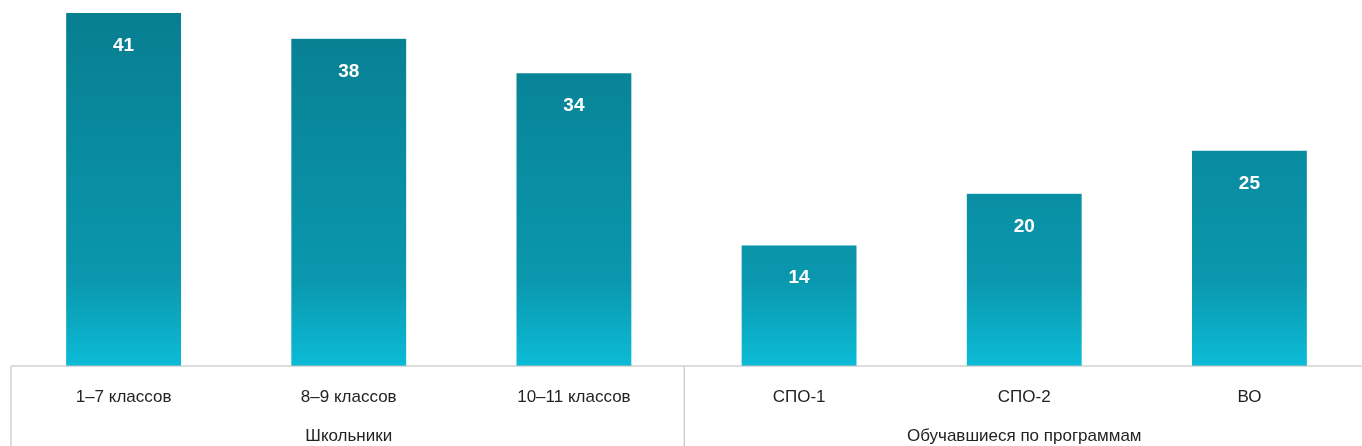 This screenshot has width=1362, height=446. I want to click on text: Школьники, so click(349, 435).